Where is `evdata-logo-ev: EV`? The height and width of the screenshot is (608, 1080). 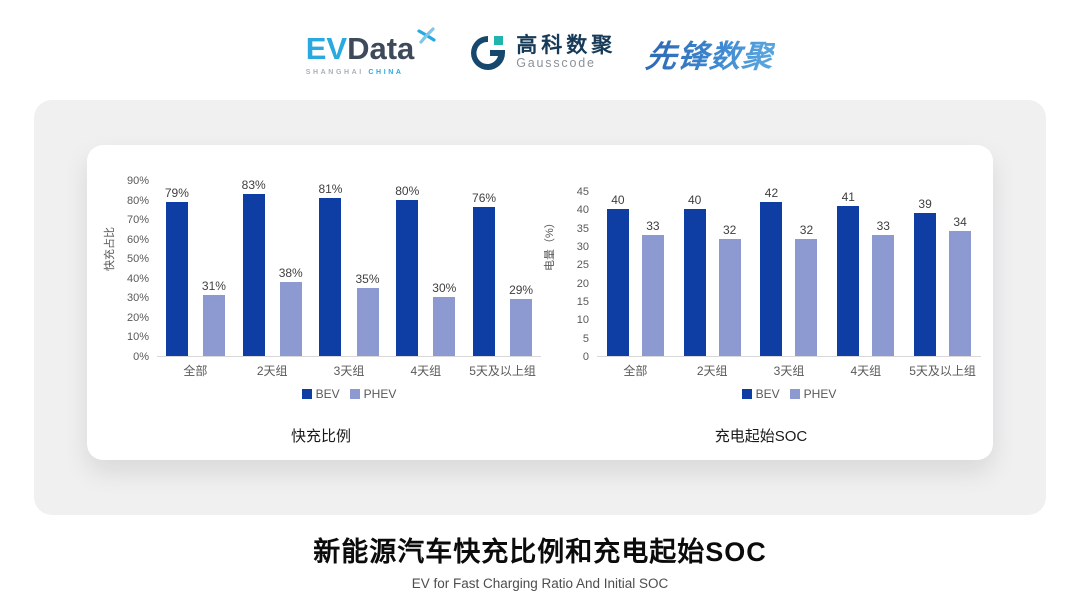 evdata-logo-ev: EV is located at coordinates (326, 48).